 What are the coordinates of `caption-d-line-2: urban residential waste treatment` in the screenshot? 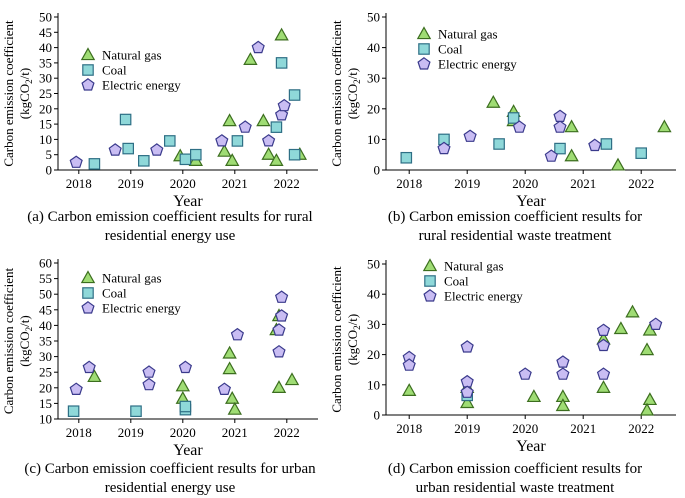 It's located at (515, 488).